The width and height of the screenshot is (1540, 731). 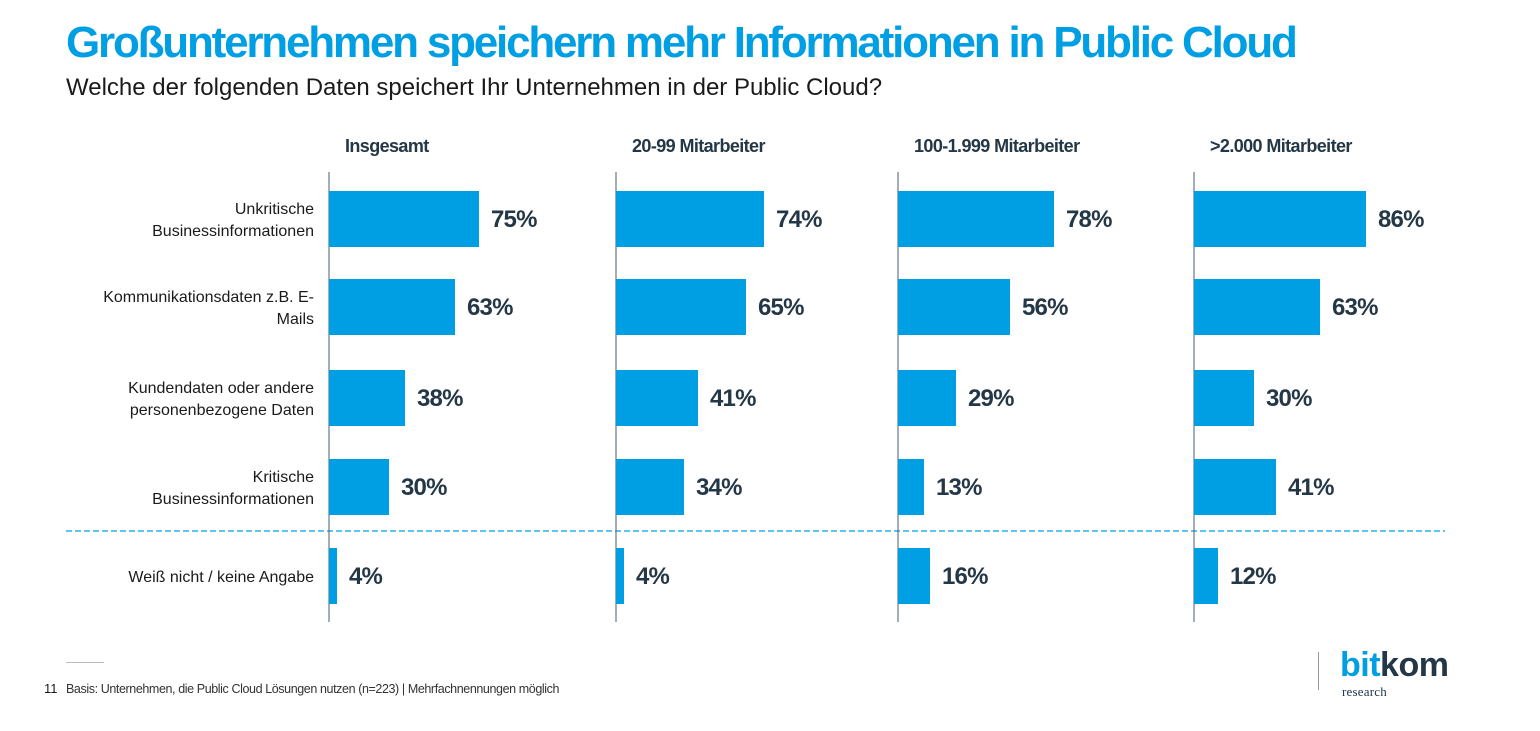 What do you see at coordinates (1235, 487) in the screenshot?
I see `bar-s4-r4` at bounding box center [1235, 487].